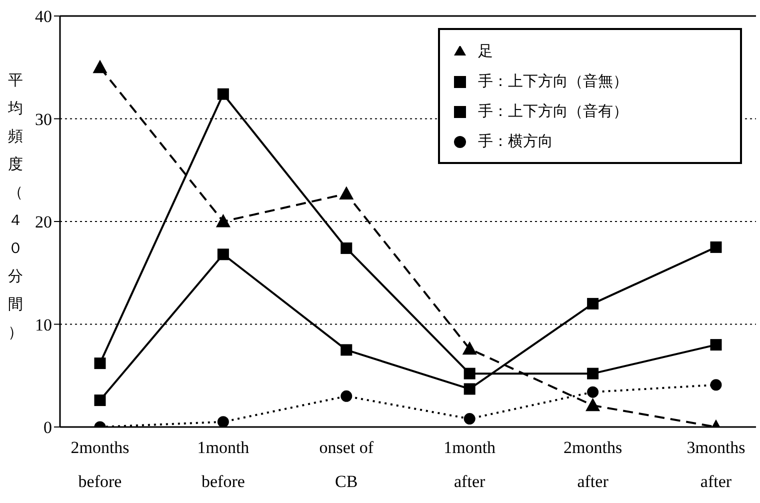  Describe the element at coordinates (43, 222) in the screenshot. I see `y-tick-label: 20` at that location.